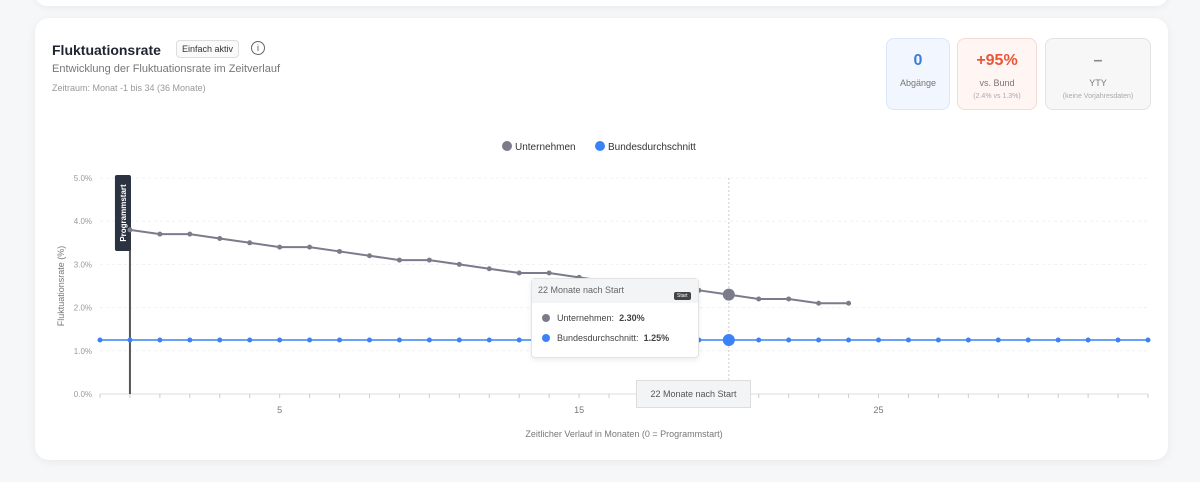 The image size is (1200, 482). I want to click on kpi-departures: 0 Abgänge, so click(918, 74).